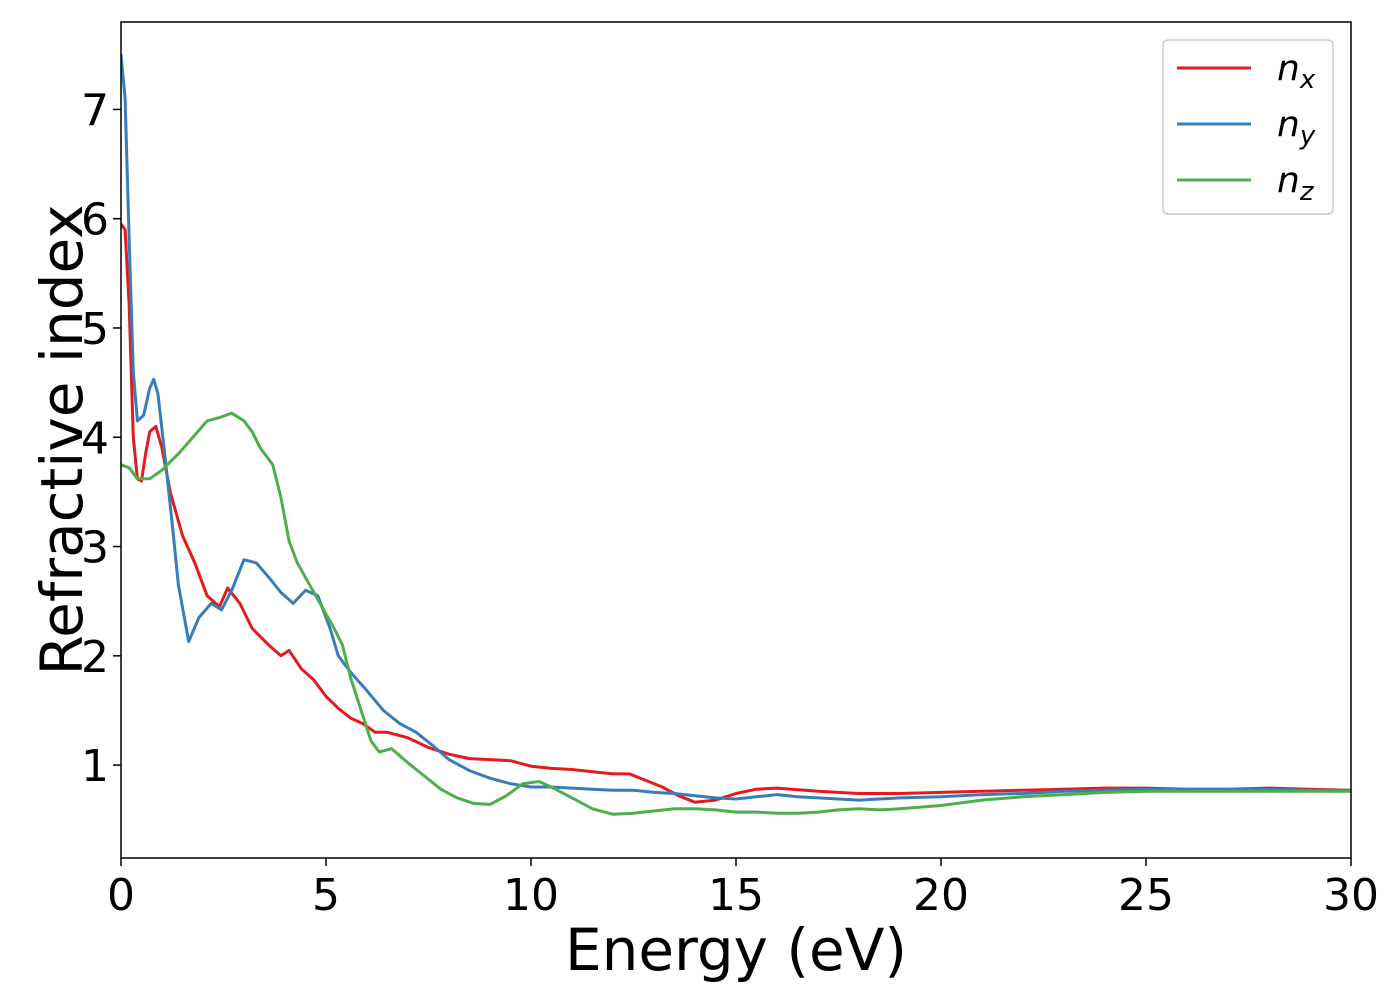  What do you see at coordinates (95, 438) in the screenshot?
I see `y-tick-label: 4` at bounding box center [95, 438].